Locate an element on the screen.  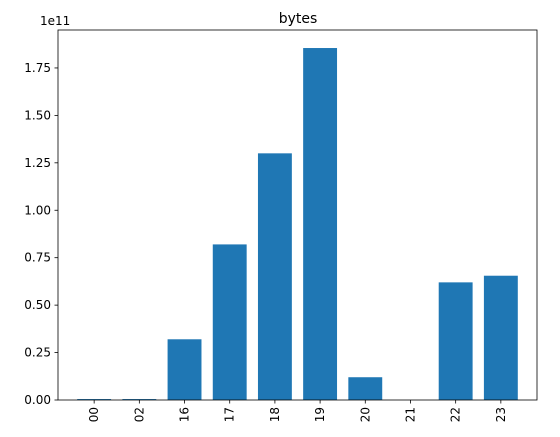
x-tick-label-17: 17 is located at coordinates (230, 414).